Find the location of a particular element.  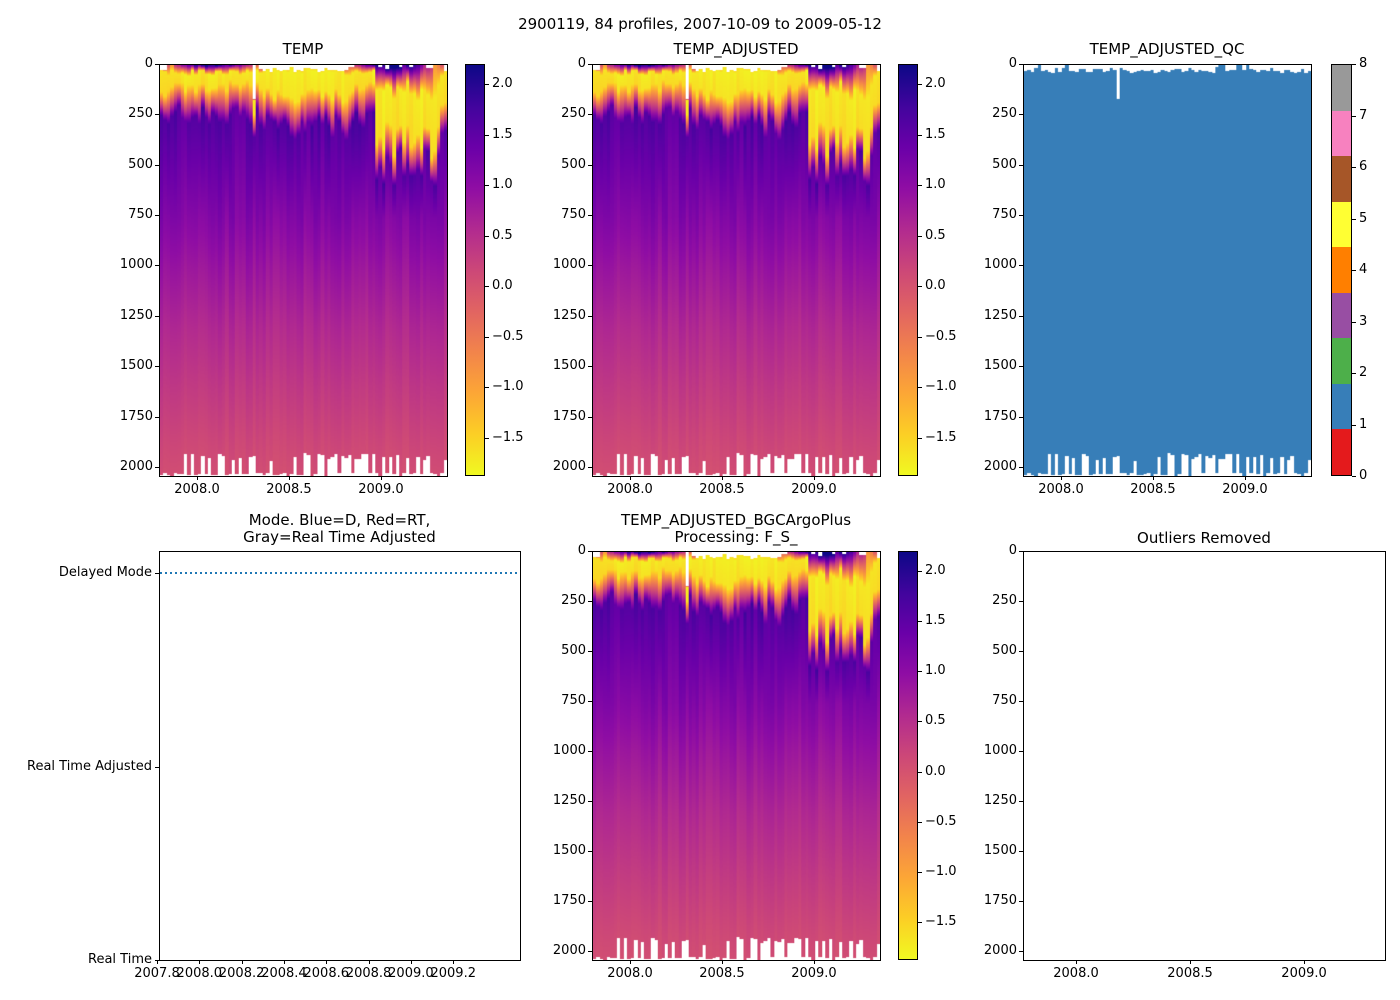

delayed-mode-line is located at coordinates (339, 573).